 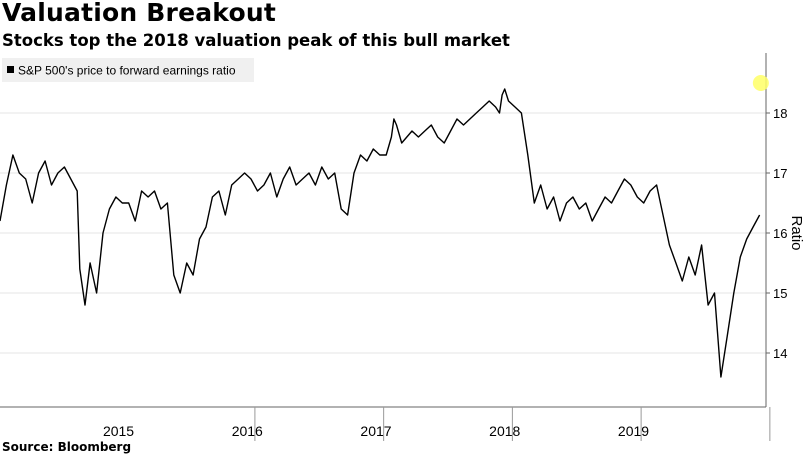 What do you see at coordinates (118, 431) in the screenshot?
I see `x-tick-label: 2015` at bounding box center [118, 431].